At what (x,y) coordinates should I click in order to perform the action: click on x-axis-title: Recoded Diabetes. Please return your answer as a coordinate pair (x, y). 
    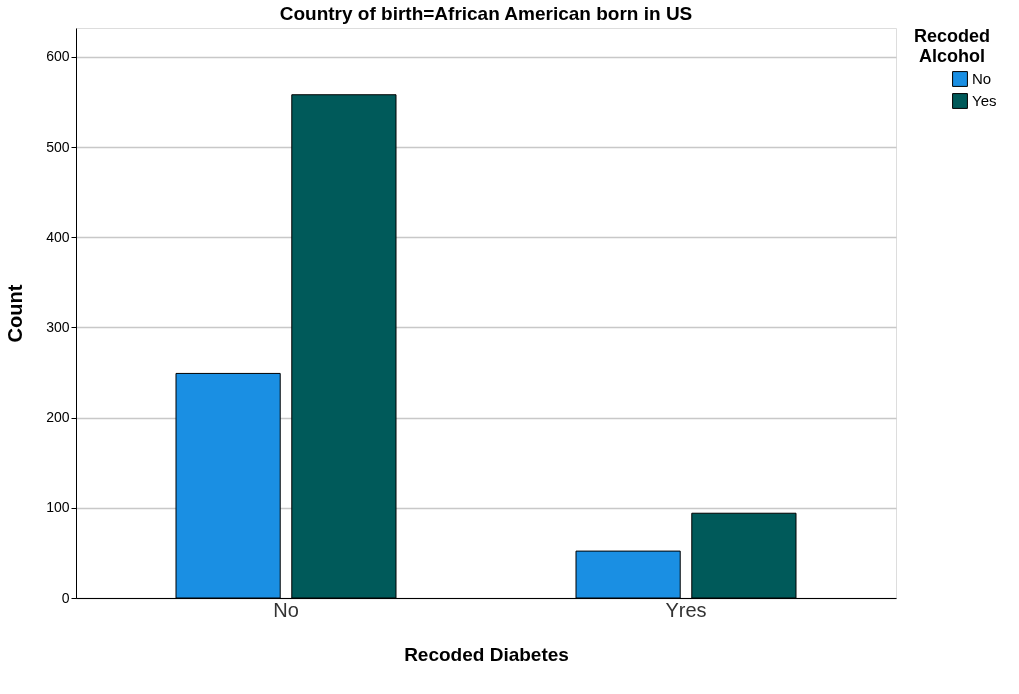
    Looking at the image, I should click on (486, 654).